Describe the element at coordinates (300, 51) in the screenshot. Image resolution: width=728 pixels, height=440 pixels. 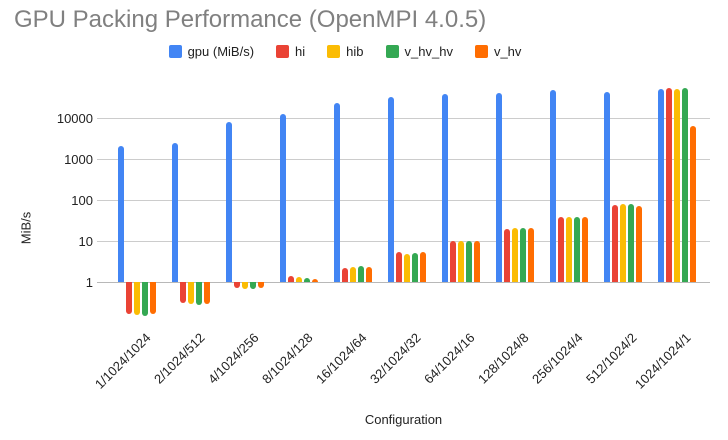
I see `legend-label: hi` at that location.